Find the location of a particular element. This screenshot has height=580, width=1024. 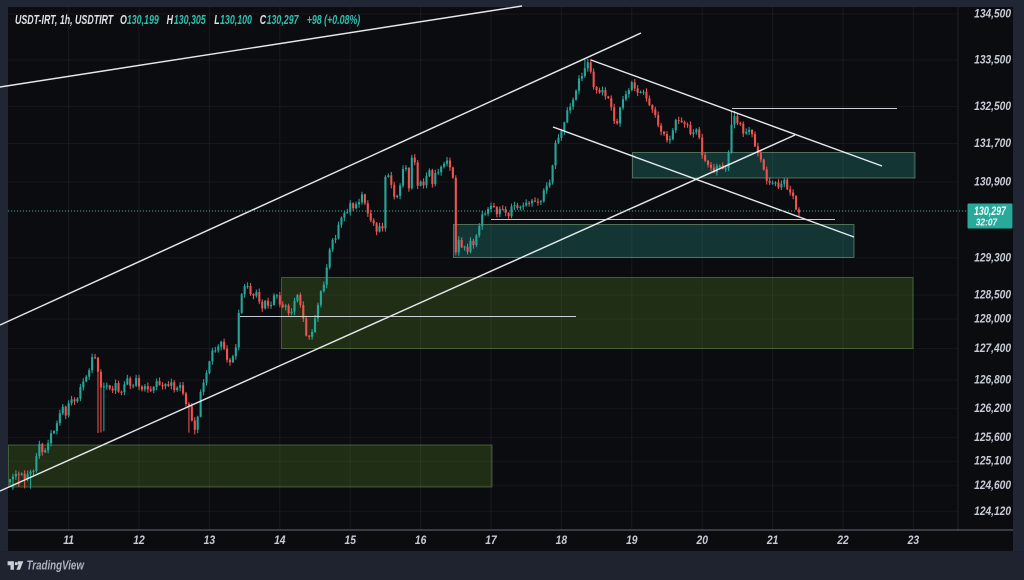

svg-text: 19 is located at coordinates (632, 540).